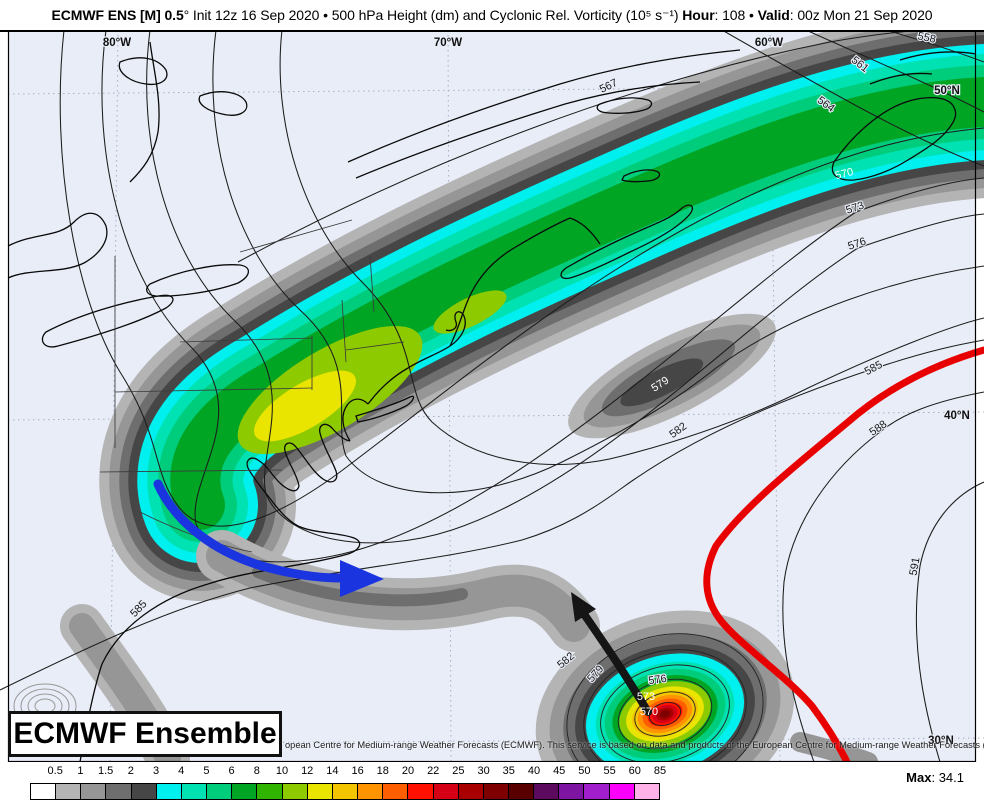 The width and height of the screenshot is (984, 808). What do you see at coordinates (382, 771) in the screenshot?
I see `legend-tick-label: 18` at bounding box center [382, 771].